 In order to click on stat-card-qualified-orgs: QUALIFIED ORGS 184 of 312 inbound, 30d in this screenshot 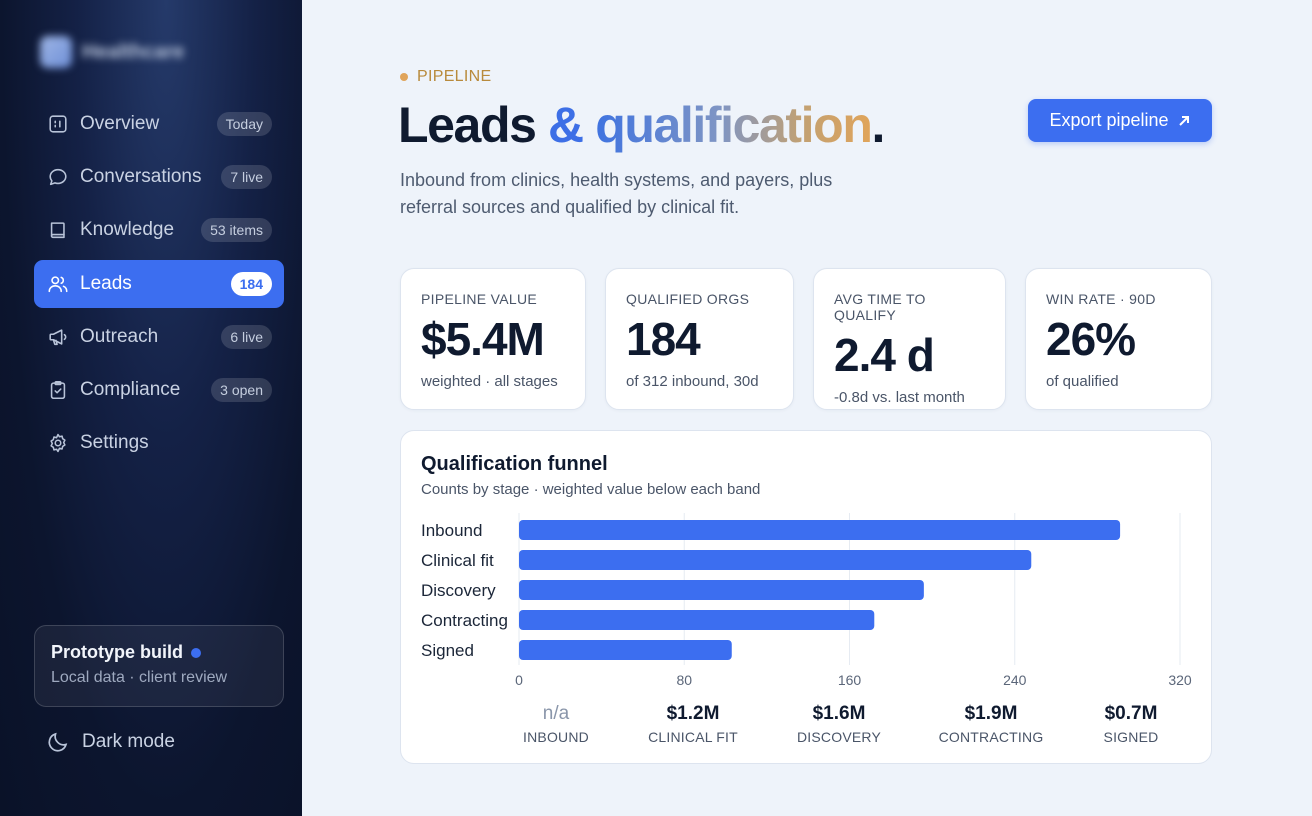, I will do `click(699, 339)`.